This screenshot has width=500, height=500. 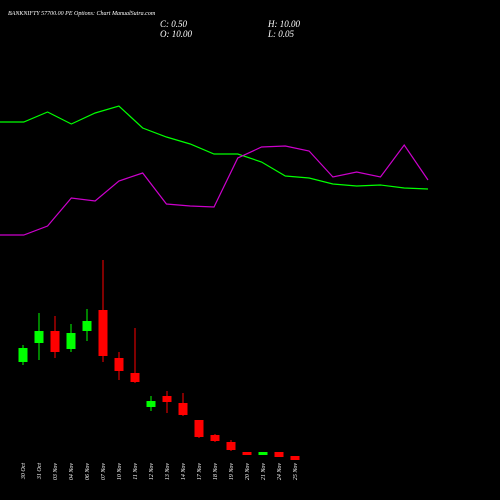 What do you see at coordinates (40, 471) in the screenshot?
I see `x-tick-label: 31 Oct` at bounding box center [40, 471].